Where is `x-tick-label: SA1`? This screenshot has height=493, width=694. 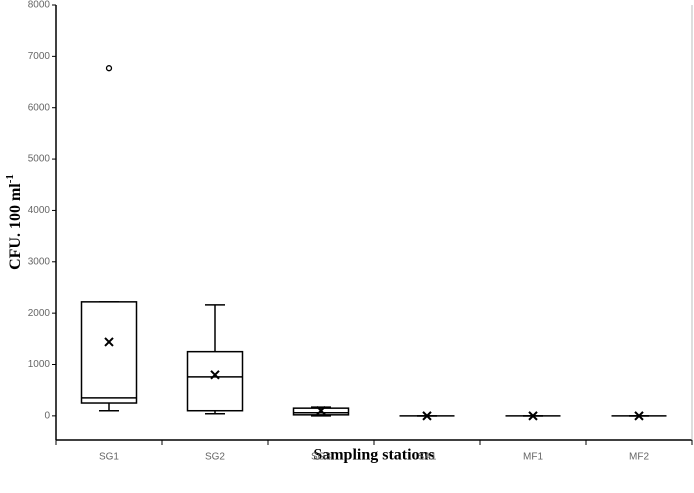
x-tick-label: SA1 is located at coordinates (427, 457).